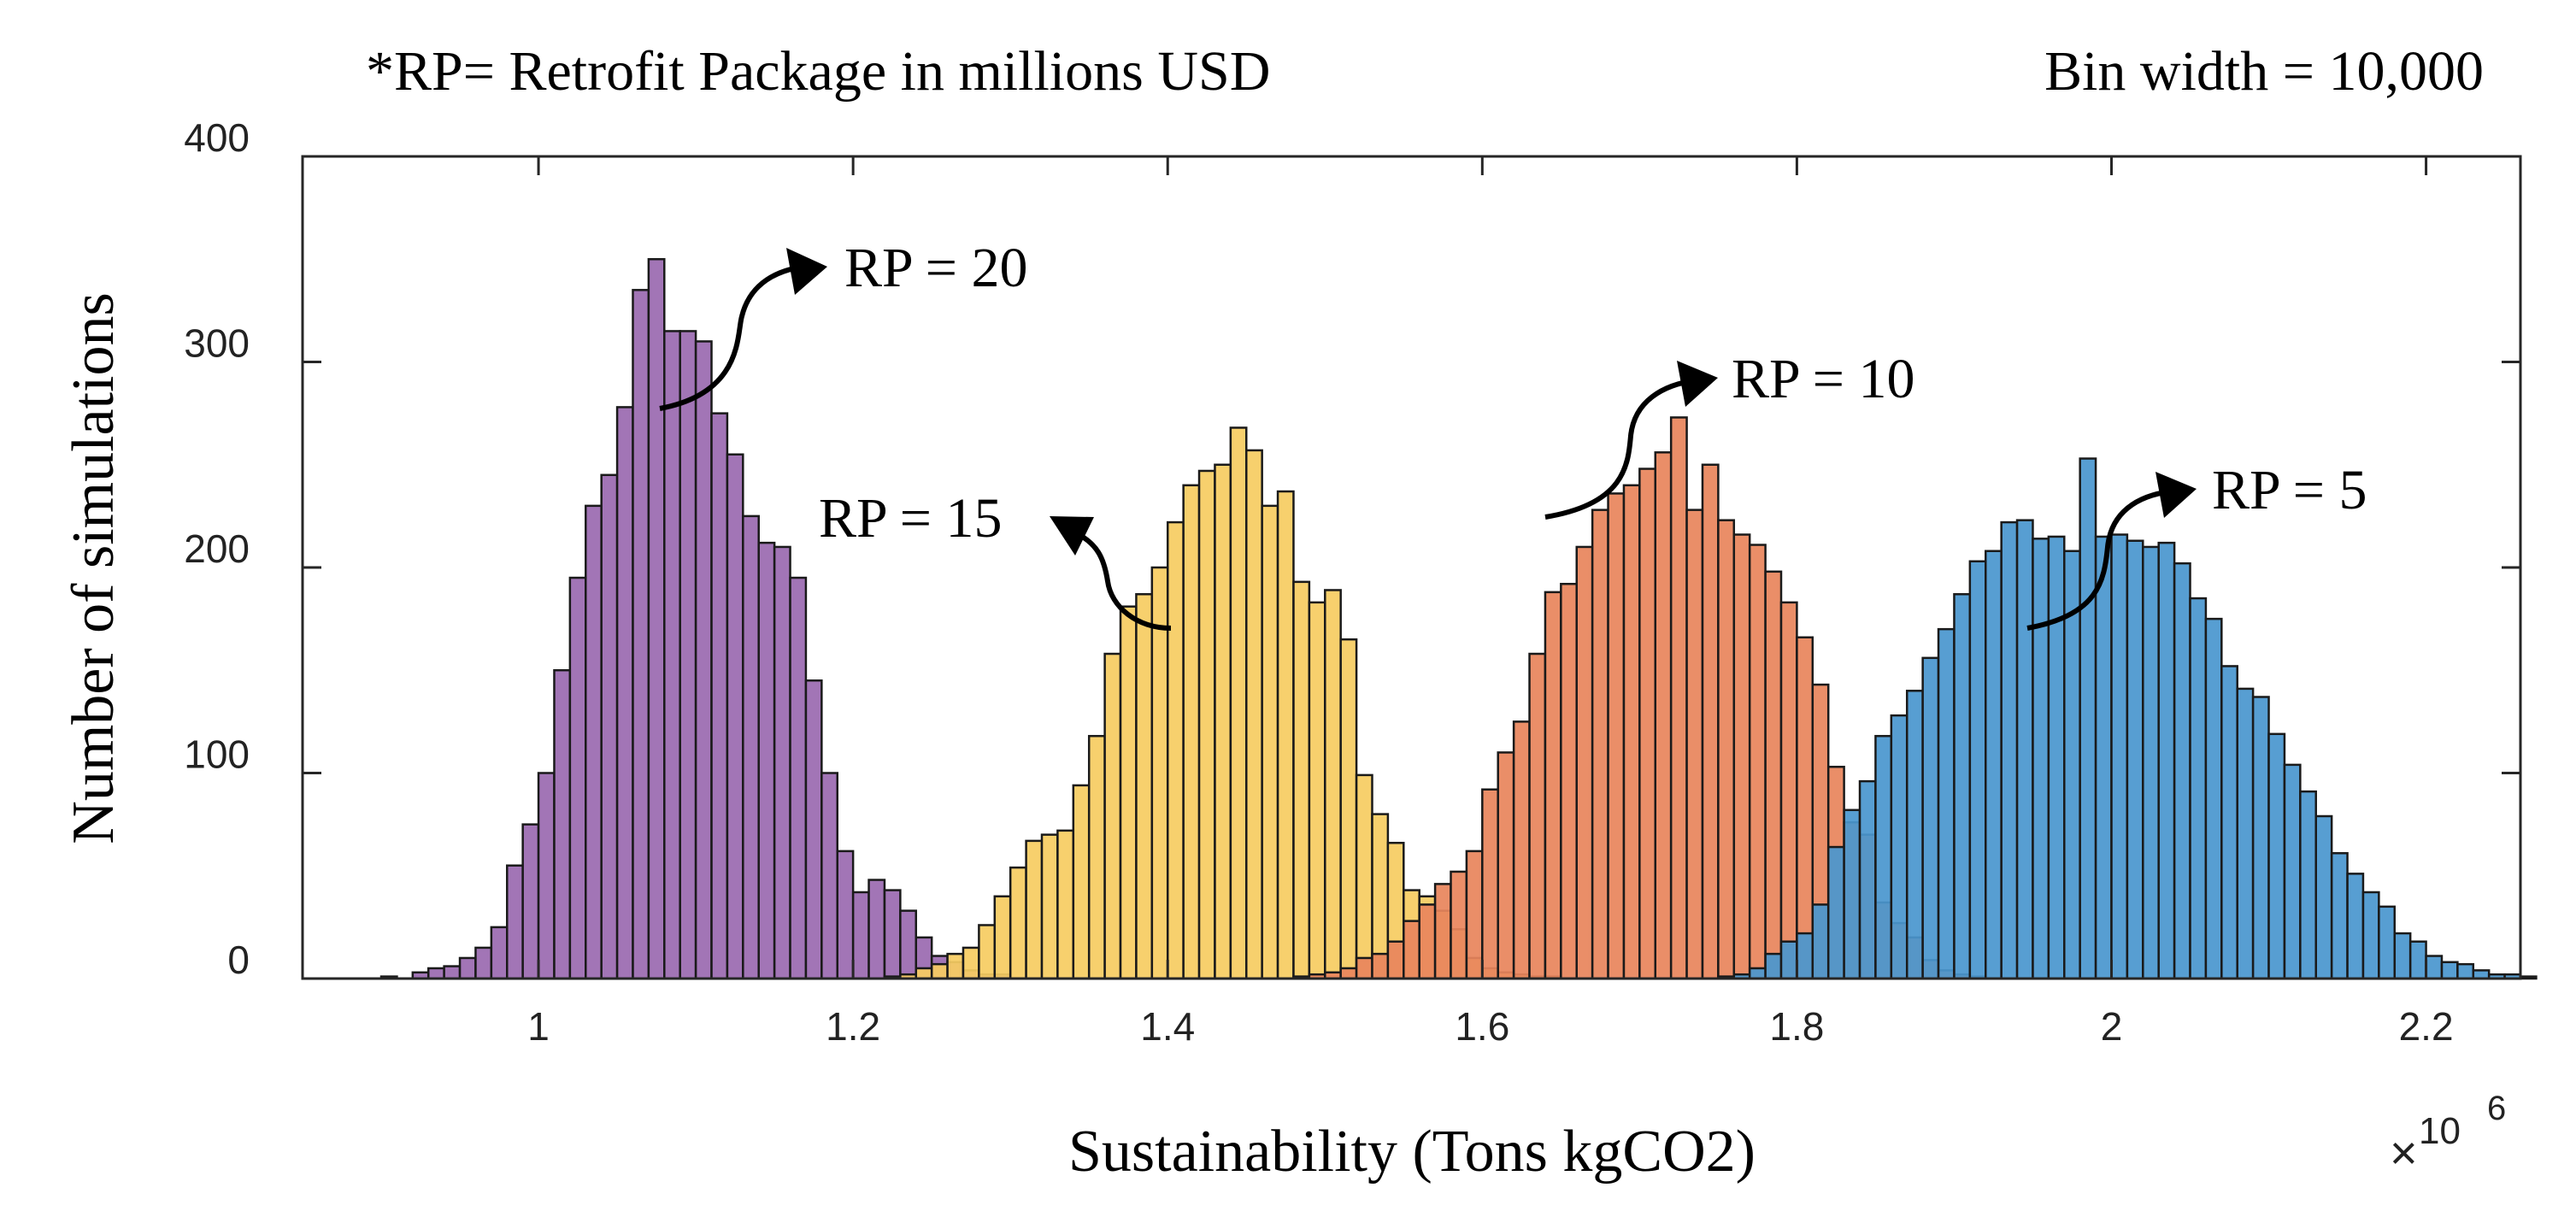  Describe the element at coordinates (217, 137) in the screenshot. I see `y-tick-label: 400` at that location.